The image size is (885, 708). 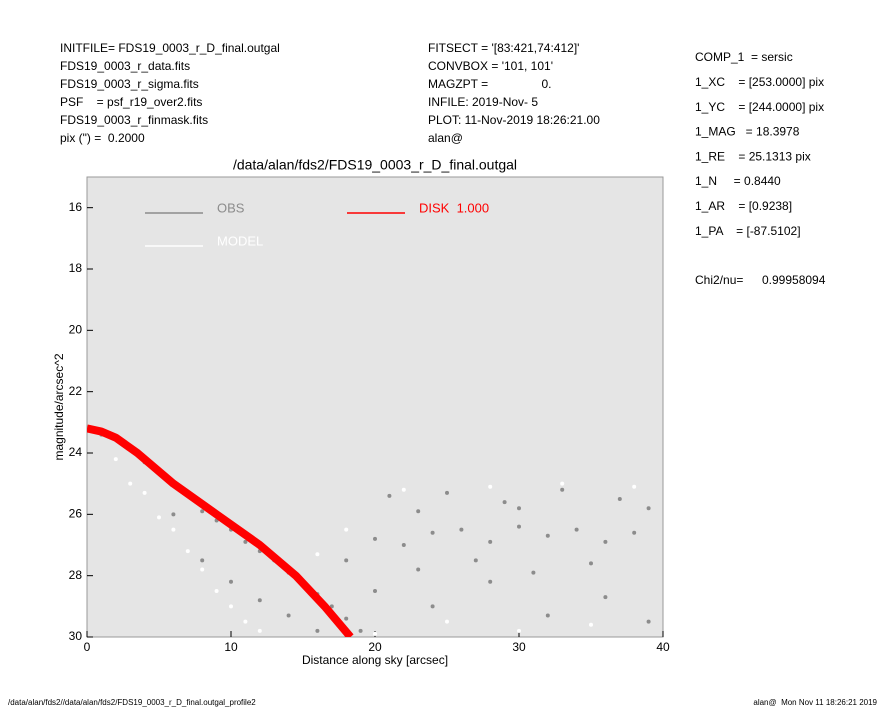 I want to click on header-right-line: 1_XC = [253.0000] pix, so click(x=759, y=82).